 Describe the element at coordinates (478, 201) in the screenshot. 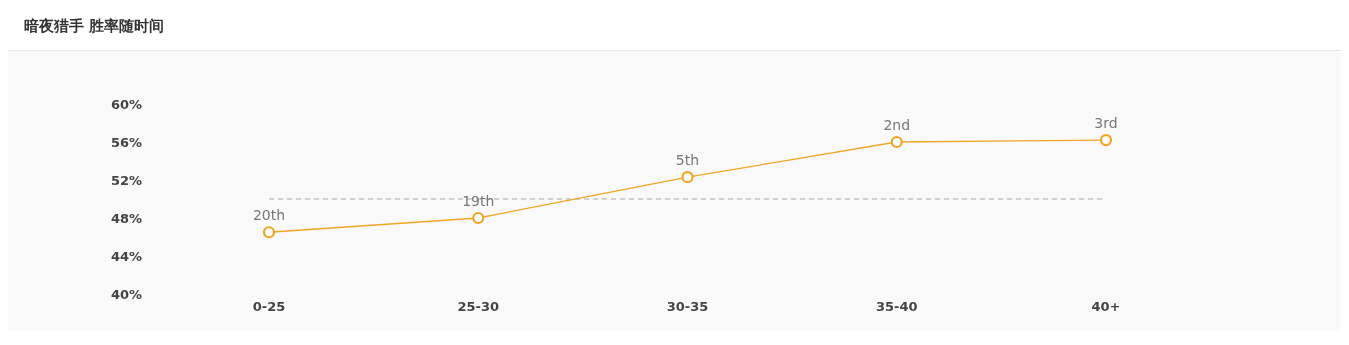

I see `annotation: 19th` at that location.